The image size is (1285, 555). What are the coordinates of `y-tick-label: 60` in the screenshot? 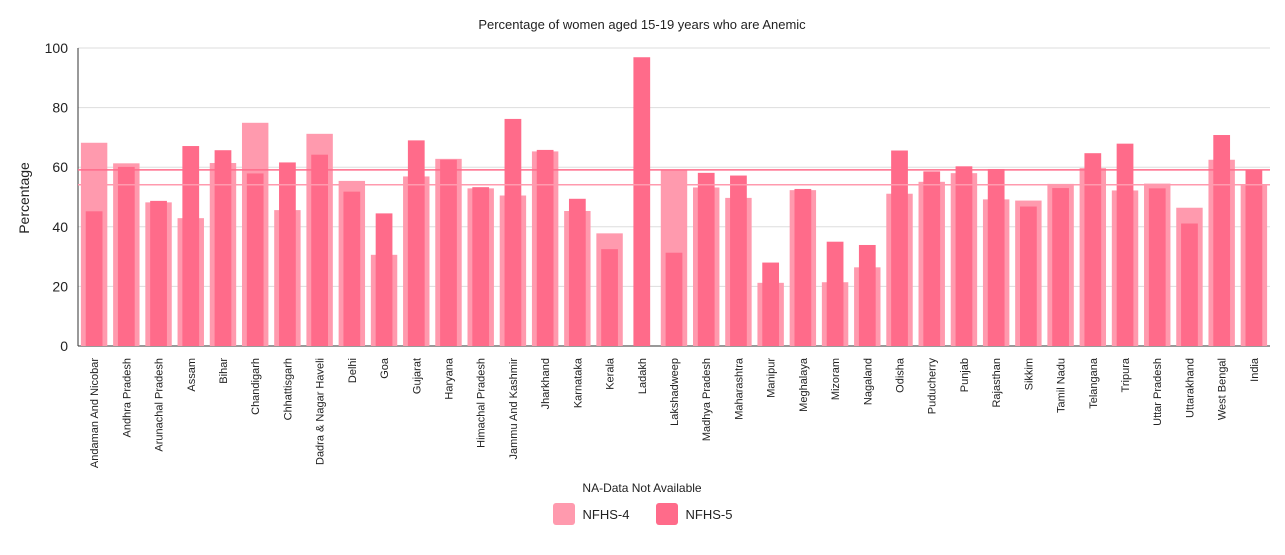 It's located at (60, 167).